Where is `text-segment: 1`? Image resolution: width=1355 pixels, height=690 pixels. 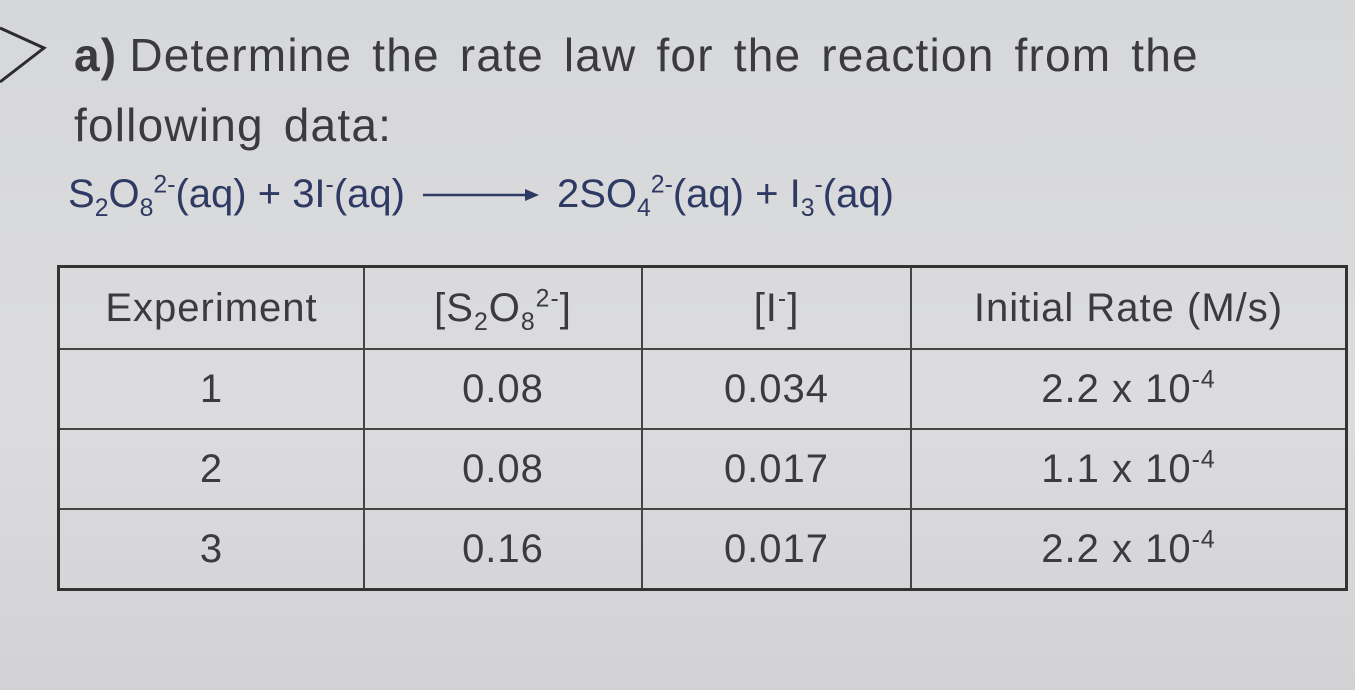 text-segment: 1 is located at coordinates (211, 388).